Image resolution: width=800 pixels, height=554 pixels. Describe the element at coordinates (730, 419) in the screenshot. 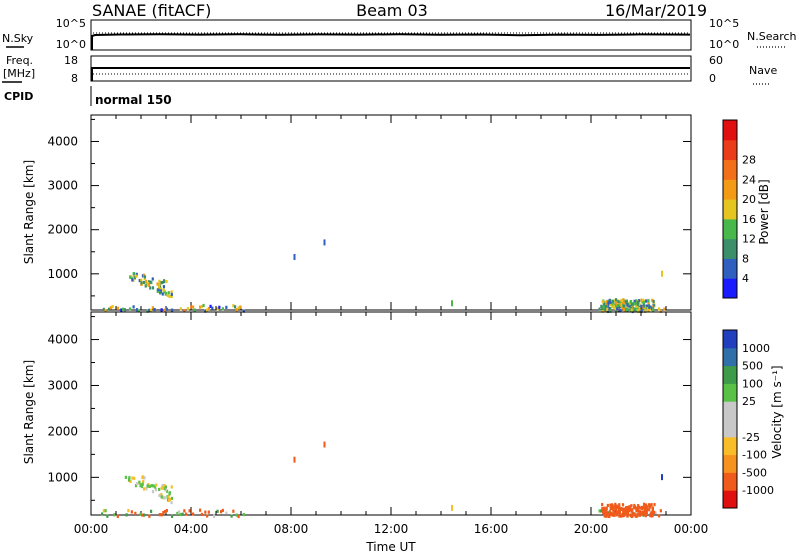

I see `colorbar-frame` at that location.